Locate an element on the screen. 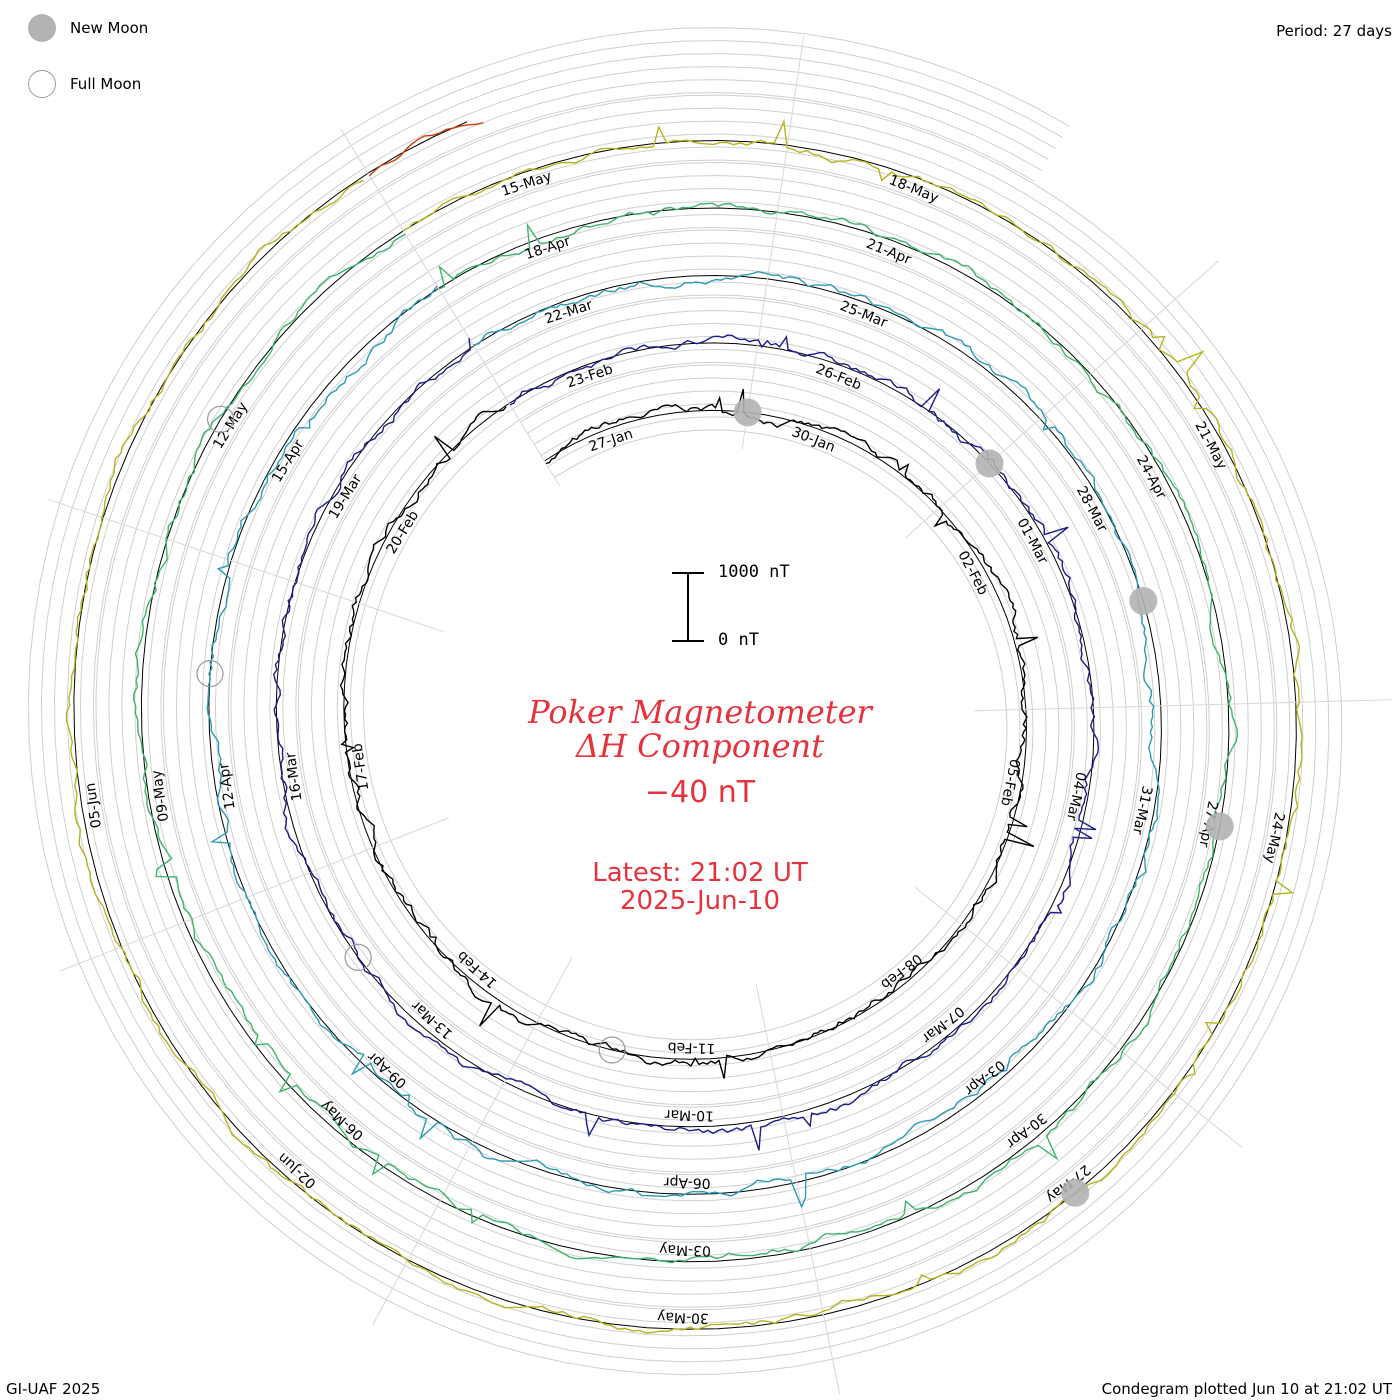  chart-subtitle: ΔH Component is located at coordinates (700, 746).